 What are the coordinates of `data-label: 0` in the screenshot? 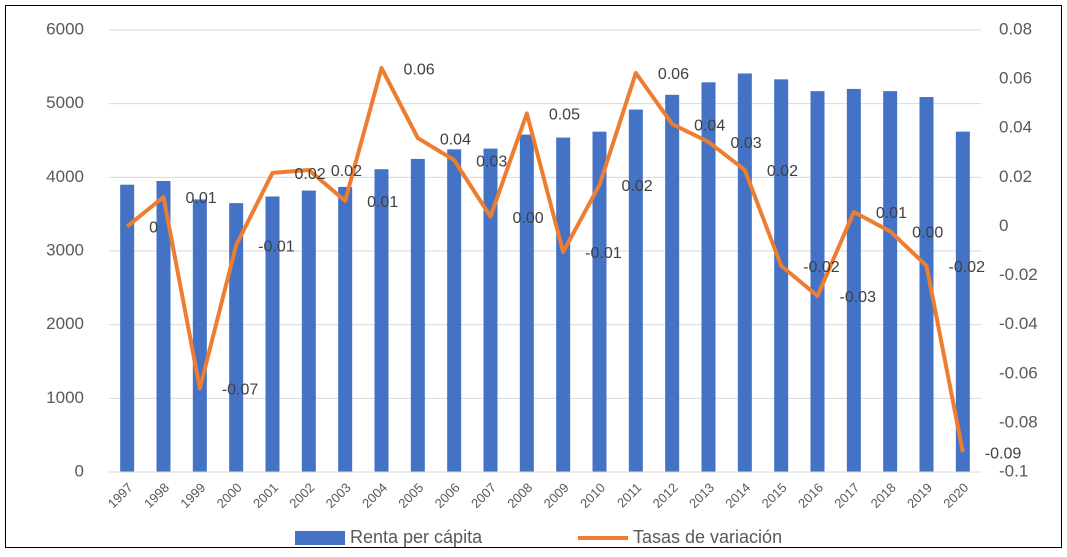 It's located at (153, 228).